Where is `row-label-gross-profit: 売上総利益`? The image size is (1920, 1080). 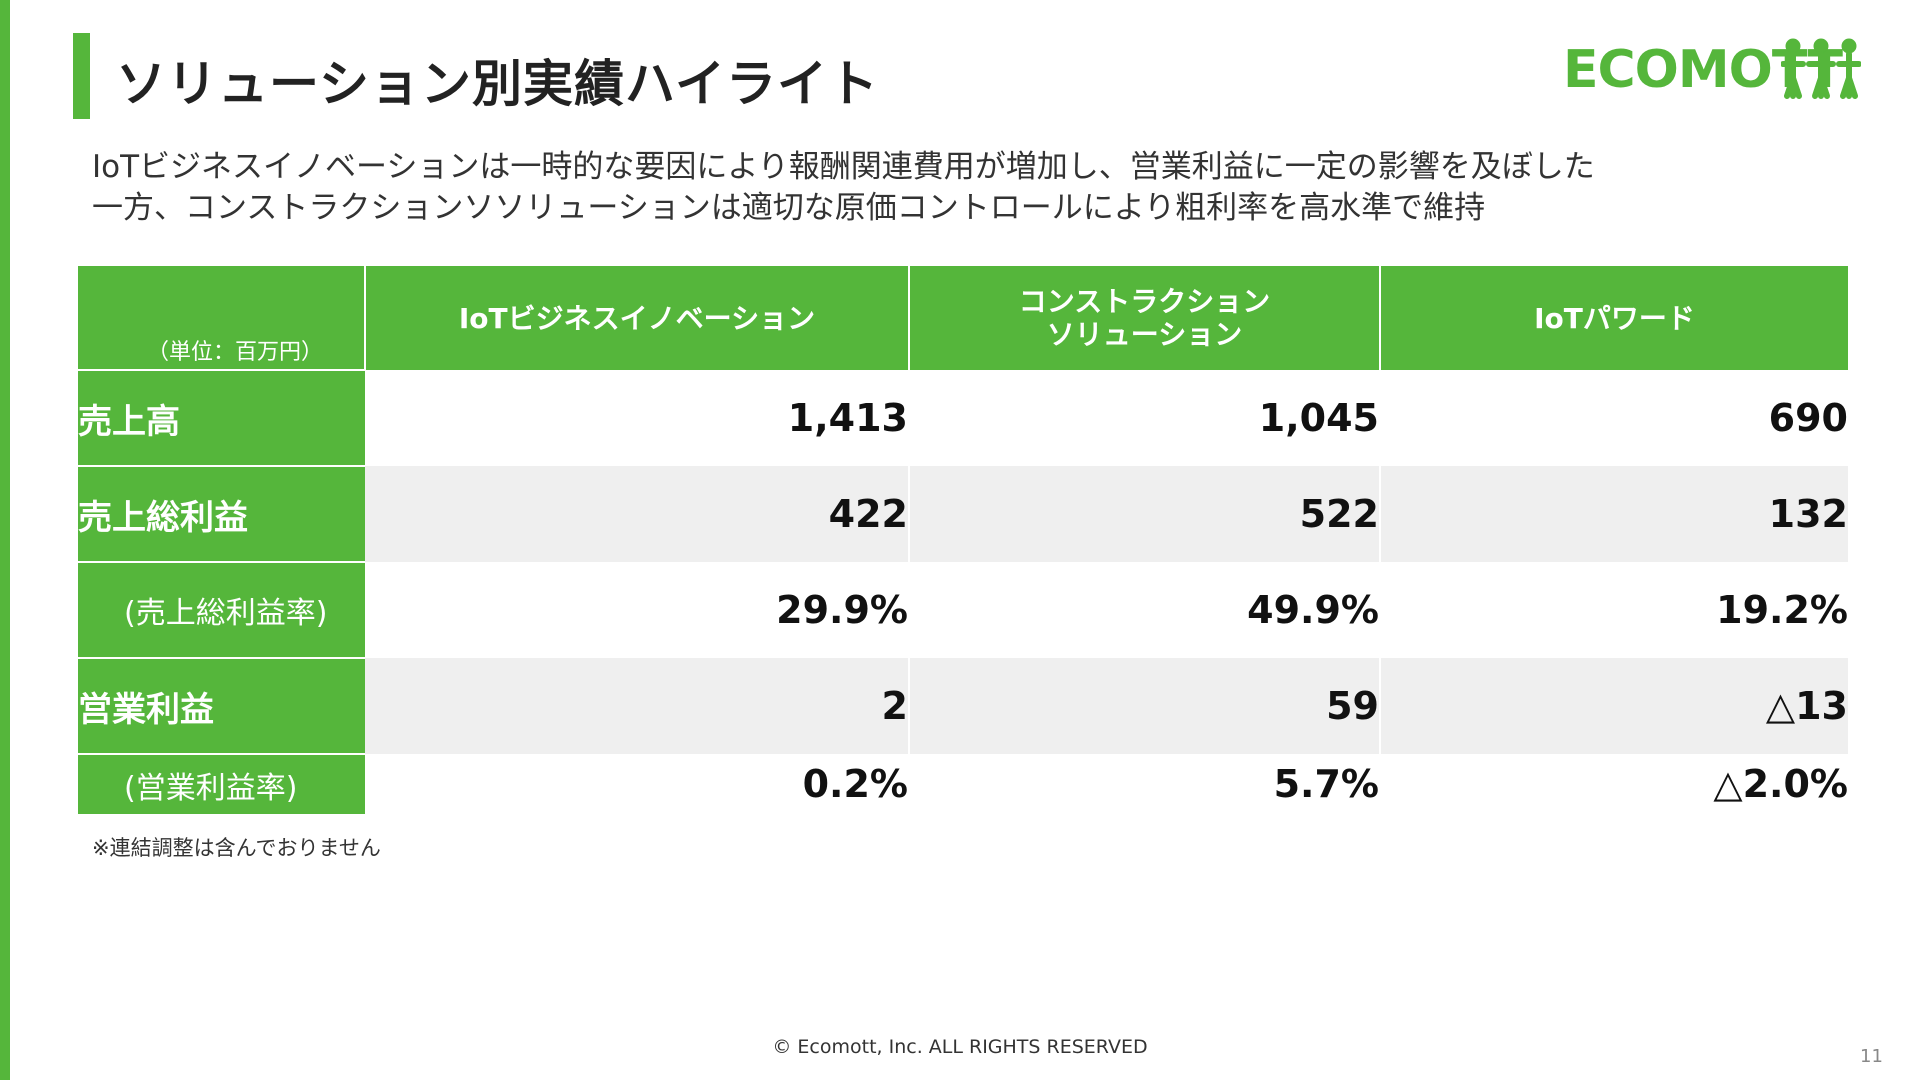
row-label-gross-profit: 売上総利益 is located at coordinates (221, 513).